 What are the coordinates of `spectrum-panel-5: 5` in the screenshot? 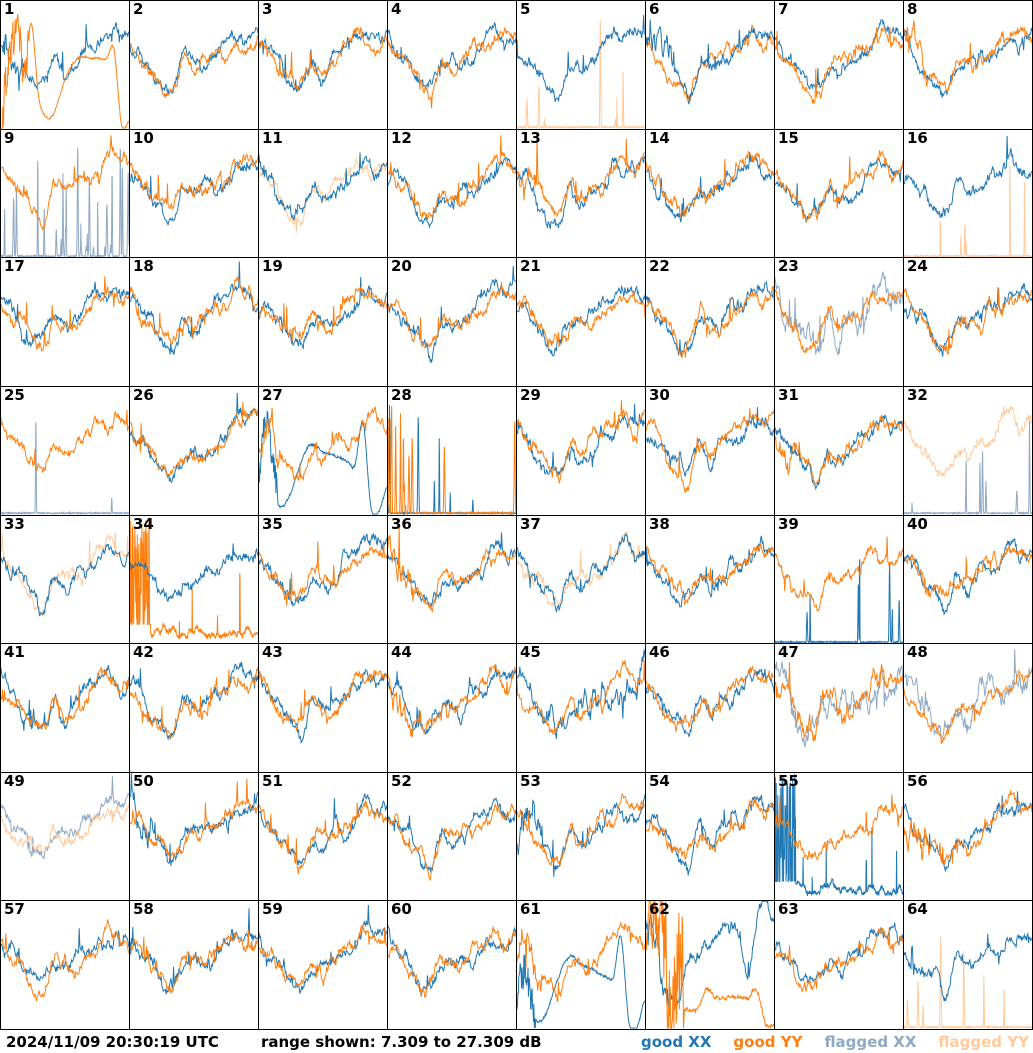 It's located at (581, 65).